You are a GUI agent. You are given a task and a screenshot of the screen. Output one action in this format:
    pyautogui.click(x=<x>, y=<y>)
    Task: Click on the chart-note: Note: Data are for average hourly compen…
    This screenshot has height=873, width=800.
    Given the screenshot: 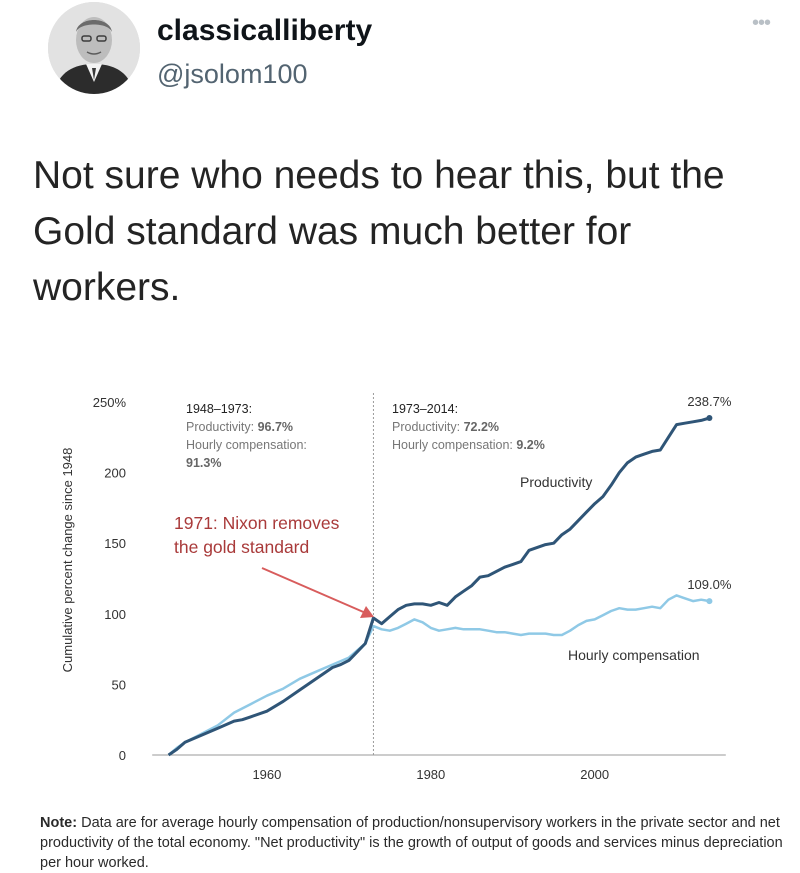 What is the action you would take?
    pyautogui.click(x=415, y=843)
    